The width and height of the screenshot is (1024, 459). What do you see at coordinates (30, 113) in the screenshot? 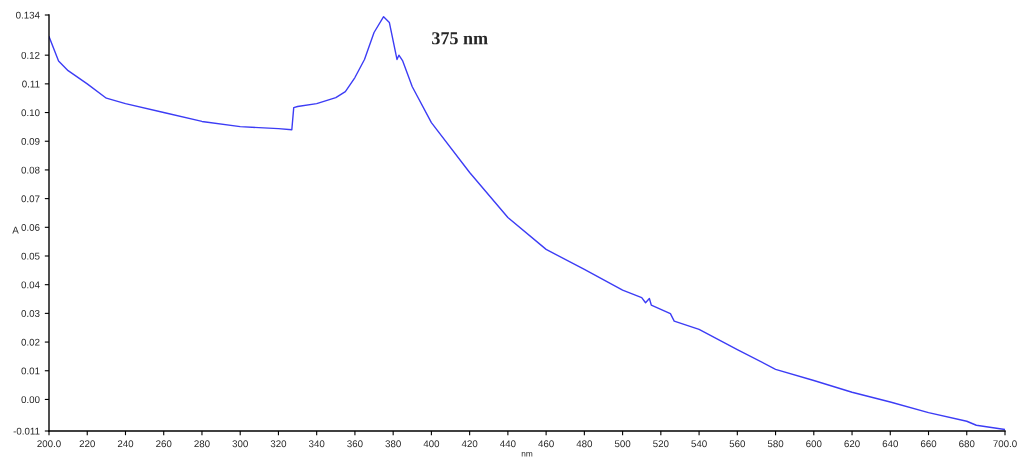
I see `y-tick-label: 0.10` at bounding box center [30, 113].